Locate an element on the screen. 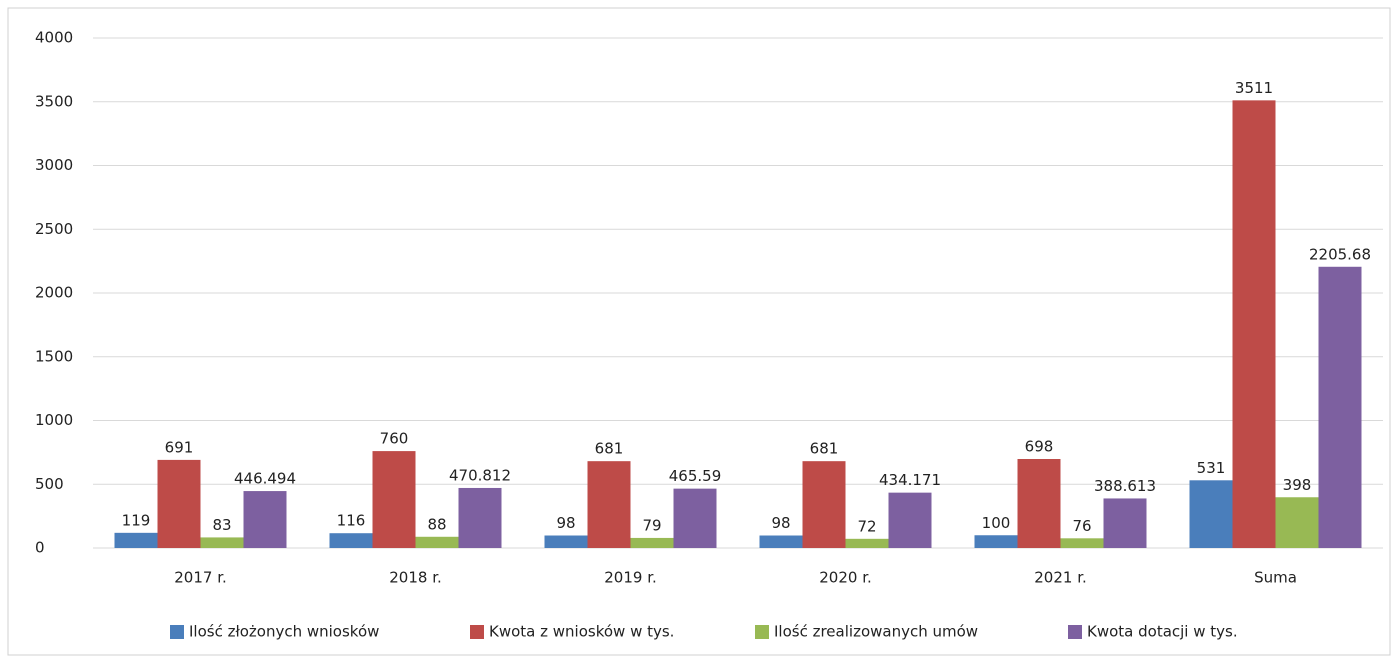  x-tick-label: 2021 r. is located at coordinates (1060, 578).